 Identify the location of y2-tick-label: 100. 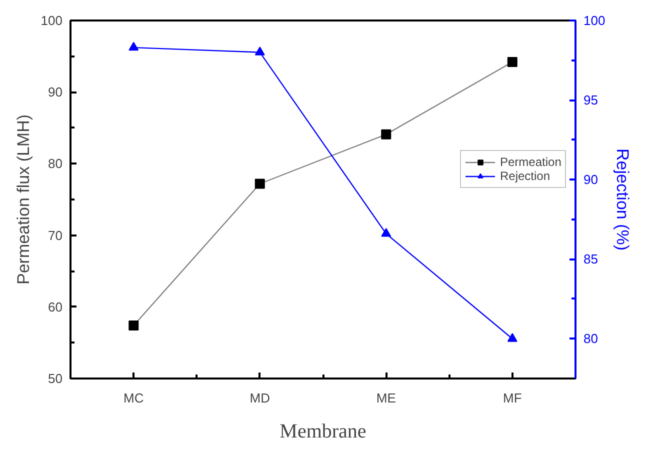
(595, 20).